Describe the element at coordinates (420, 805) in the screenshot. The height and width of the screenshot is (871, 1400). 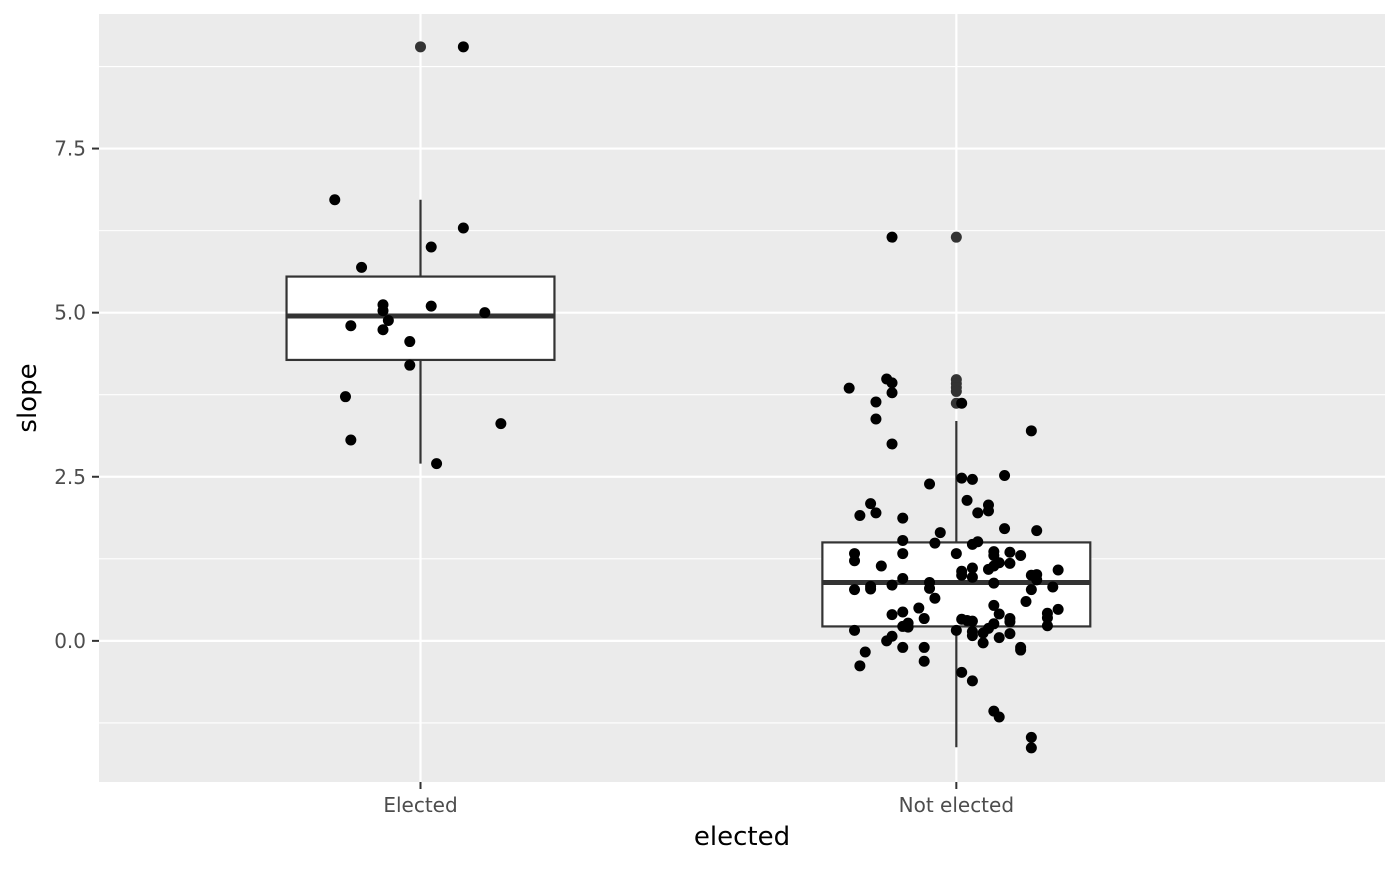
I see `x-tick-label: Elected` at that location.